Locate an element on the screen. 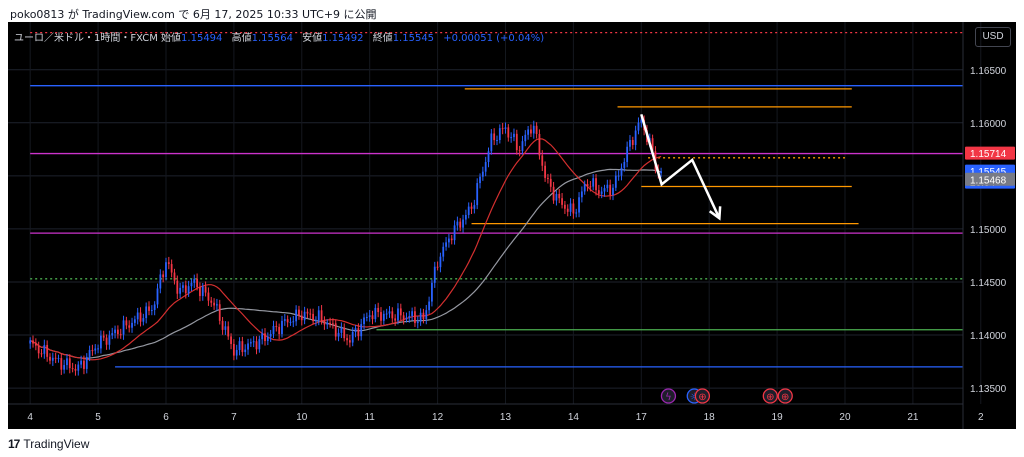  brand-name: TradingView is located at coordinates (56, 444).